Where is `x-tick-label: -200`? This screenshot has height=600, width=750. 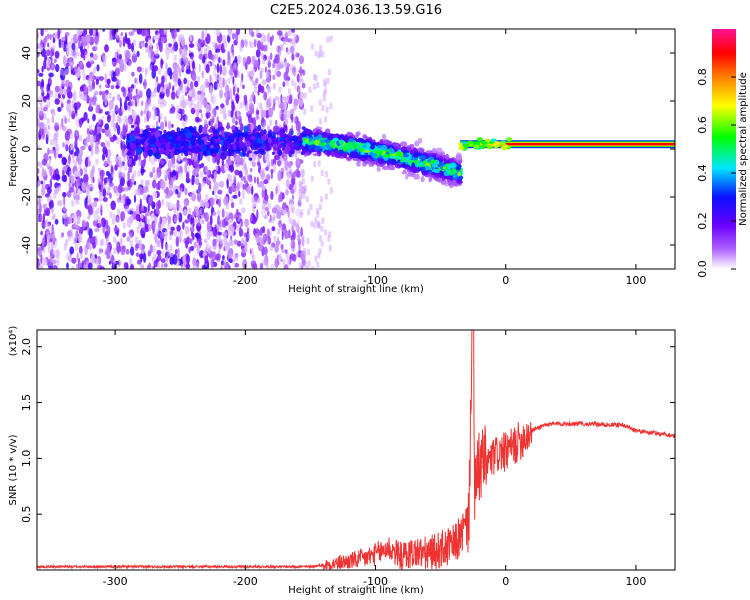 x-tick-label: -200 is located at coordinates (245, 280).